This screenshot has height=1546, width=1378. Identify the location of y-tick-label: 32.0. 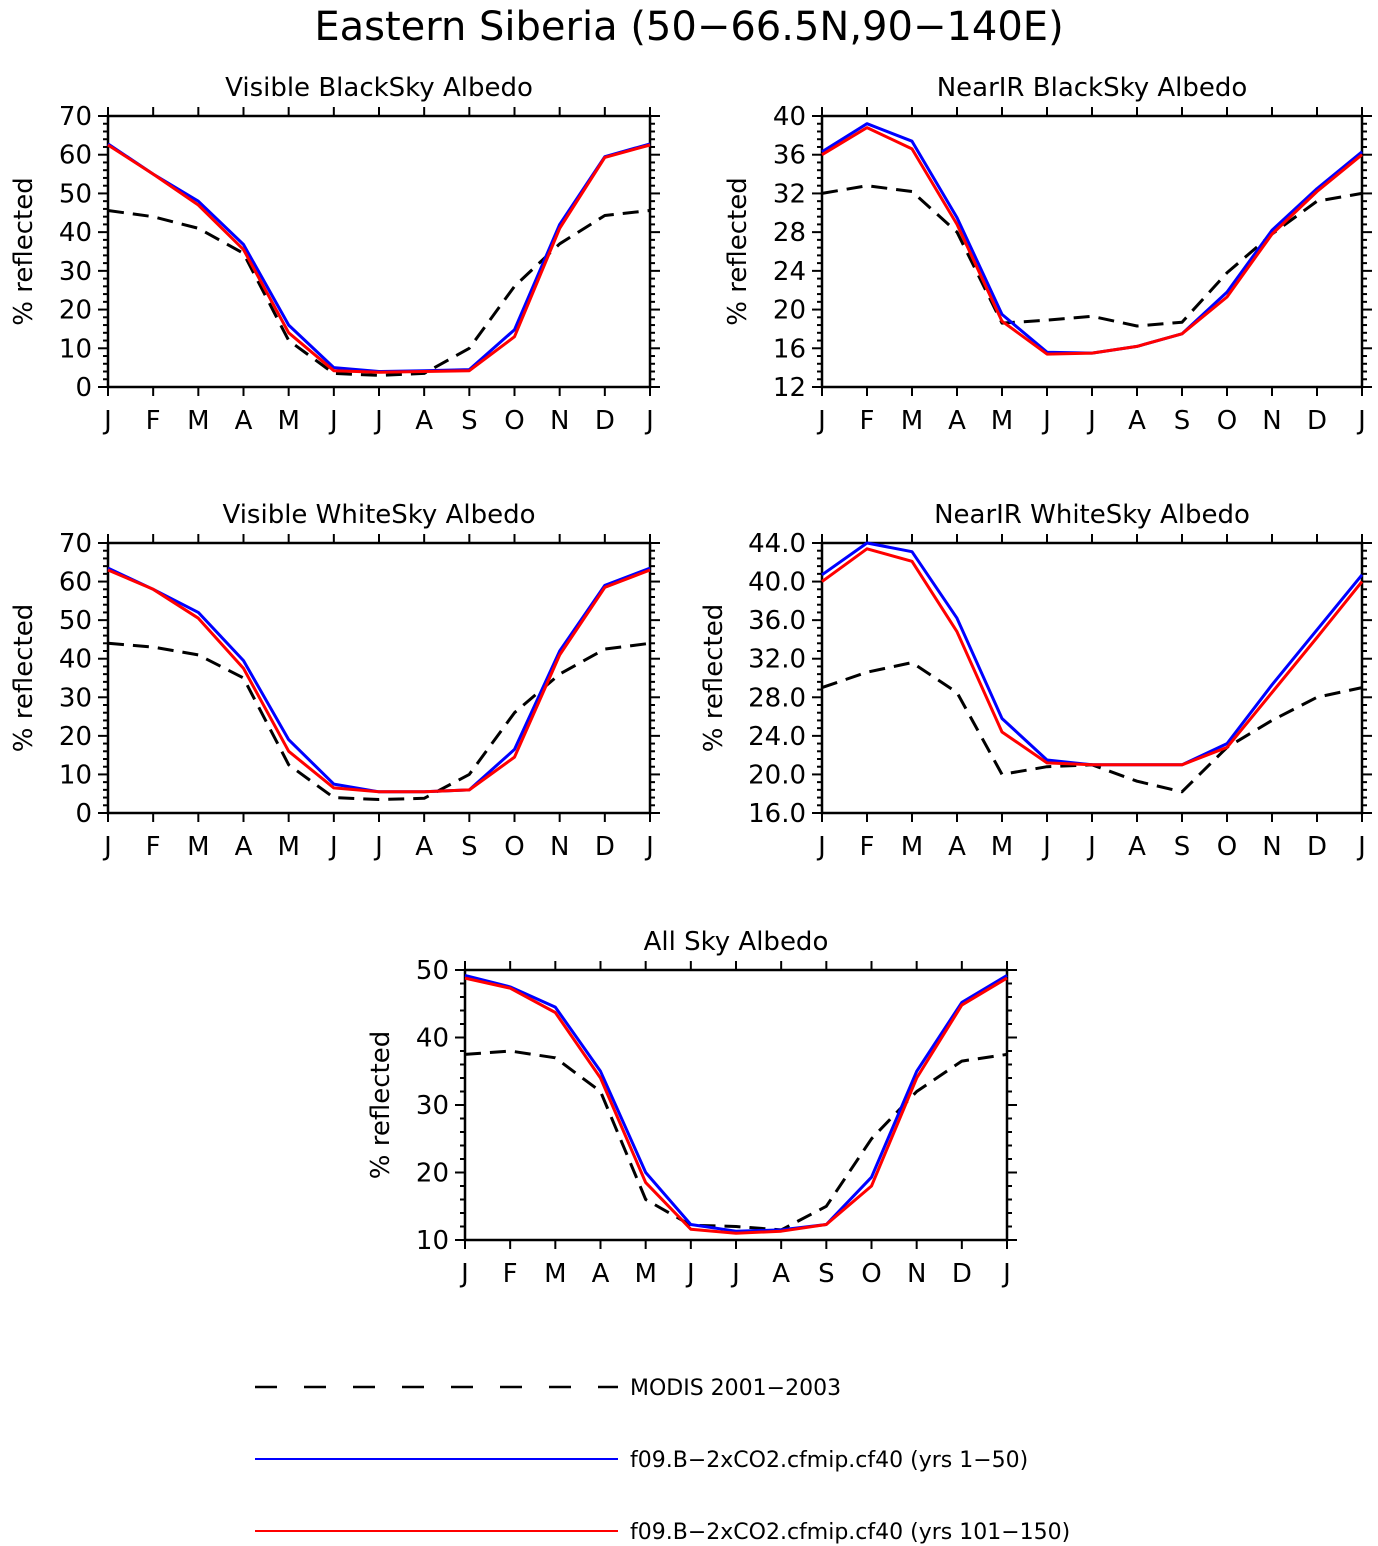
(777, 660).